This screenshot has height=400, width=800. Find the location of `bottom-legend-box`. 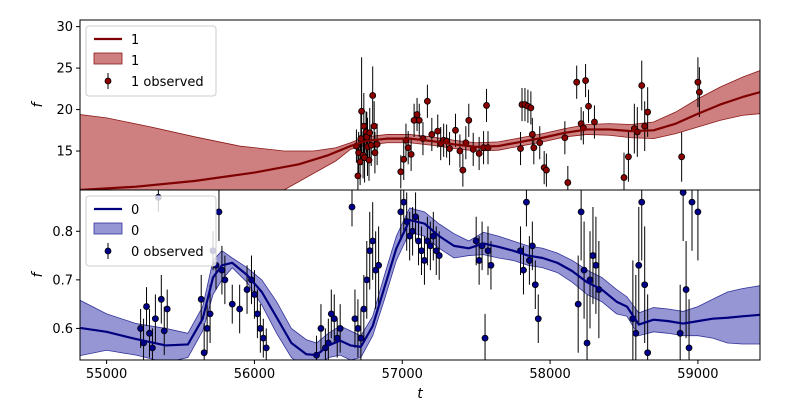

bottom-legend-box is located at coordinates (151, 231).